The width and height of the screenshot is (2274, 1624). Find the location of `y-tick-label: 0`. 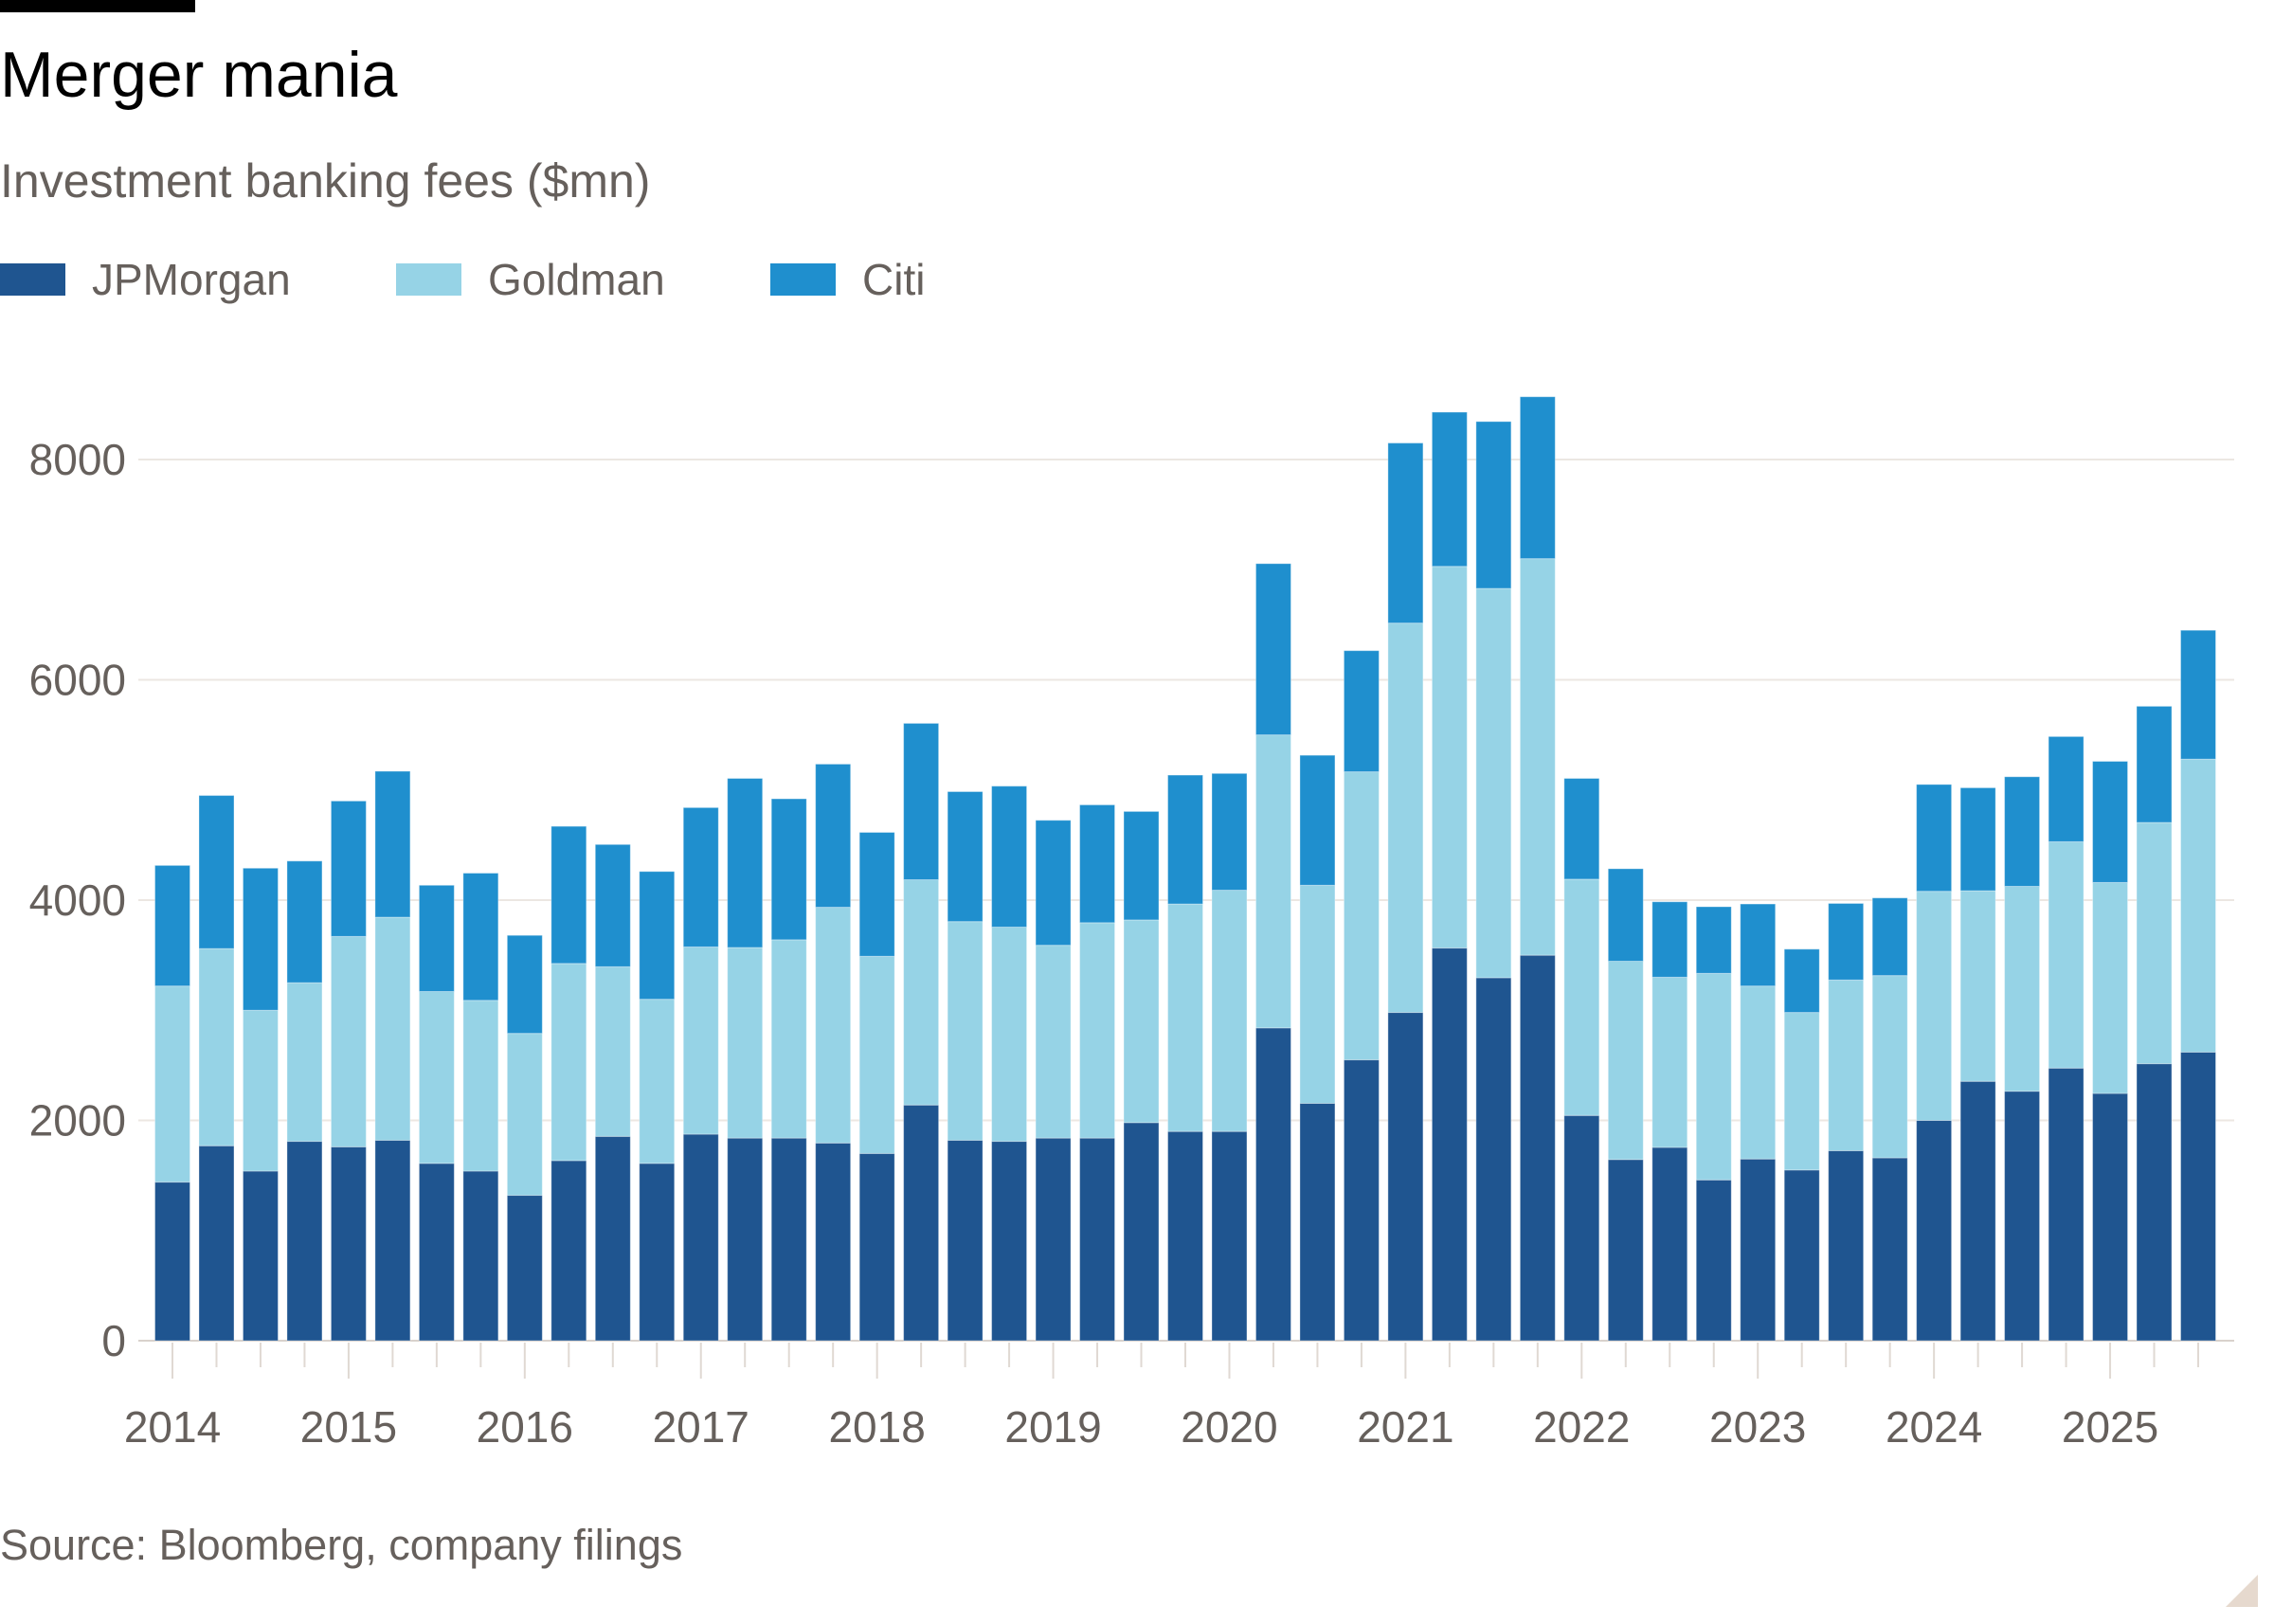

y-tick-label: 0 is located at coordinates (113, 1340).